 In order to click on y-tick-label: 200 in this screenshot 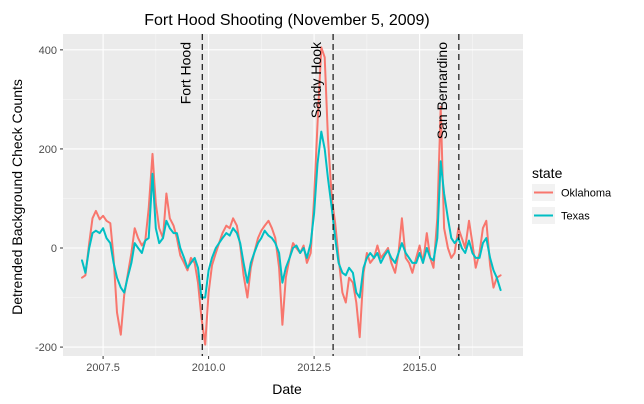, I will do `click(48, 150)`.